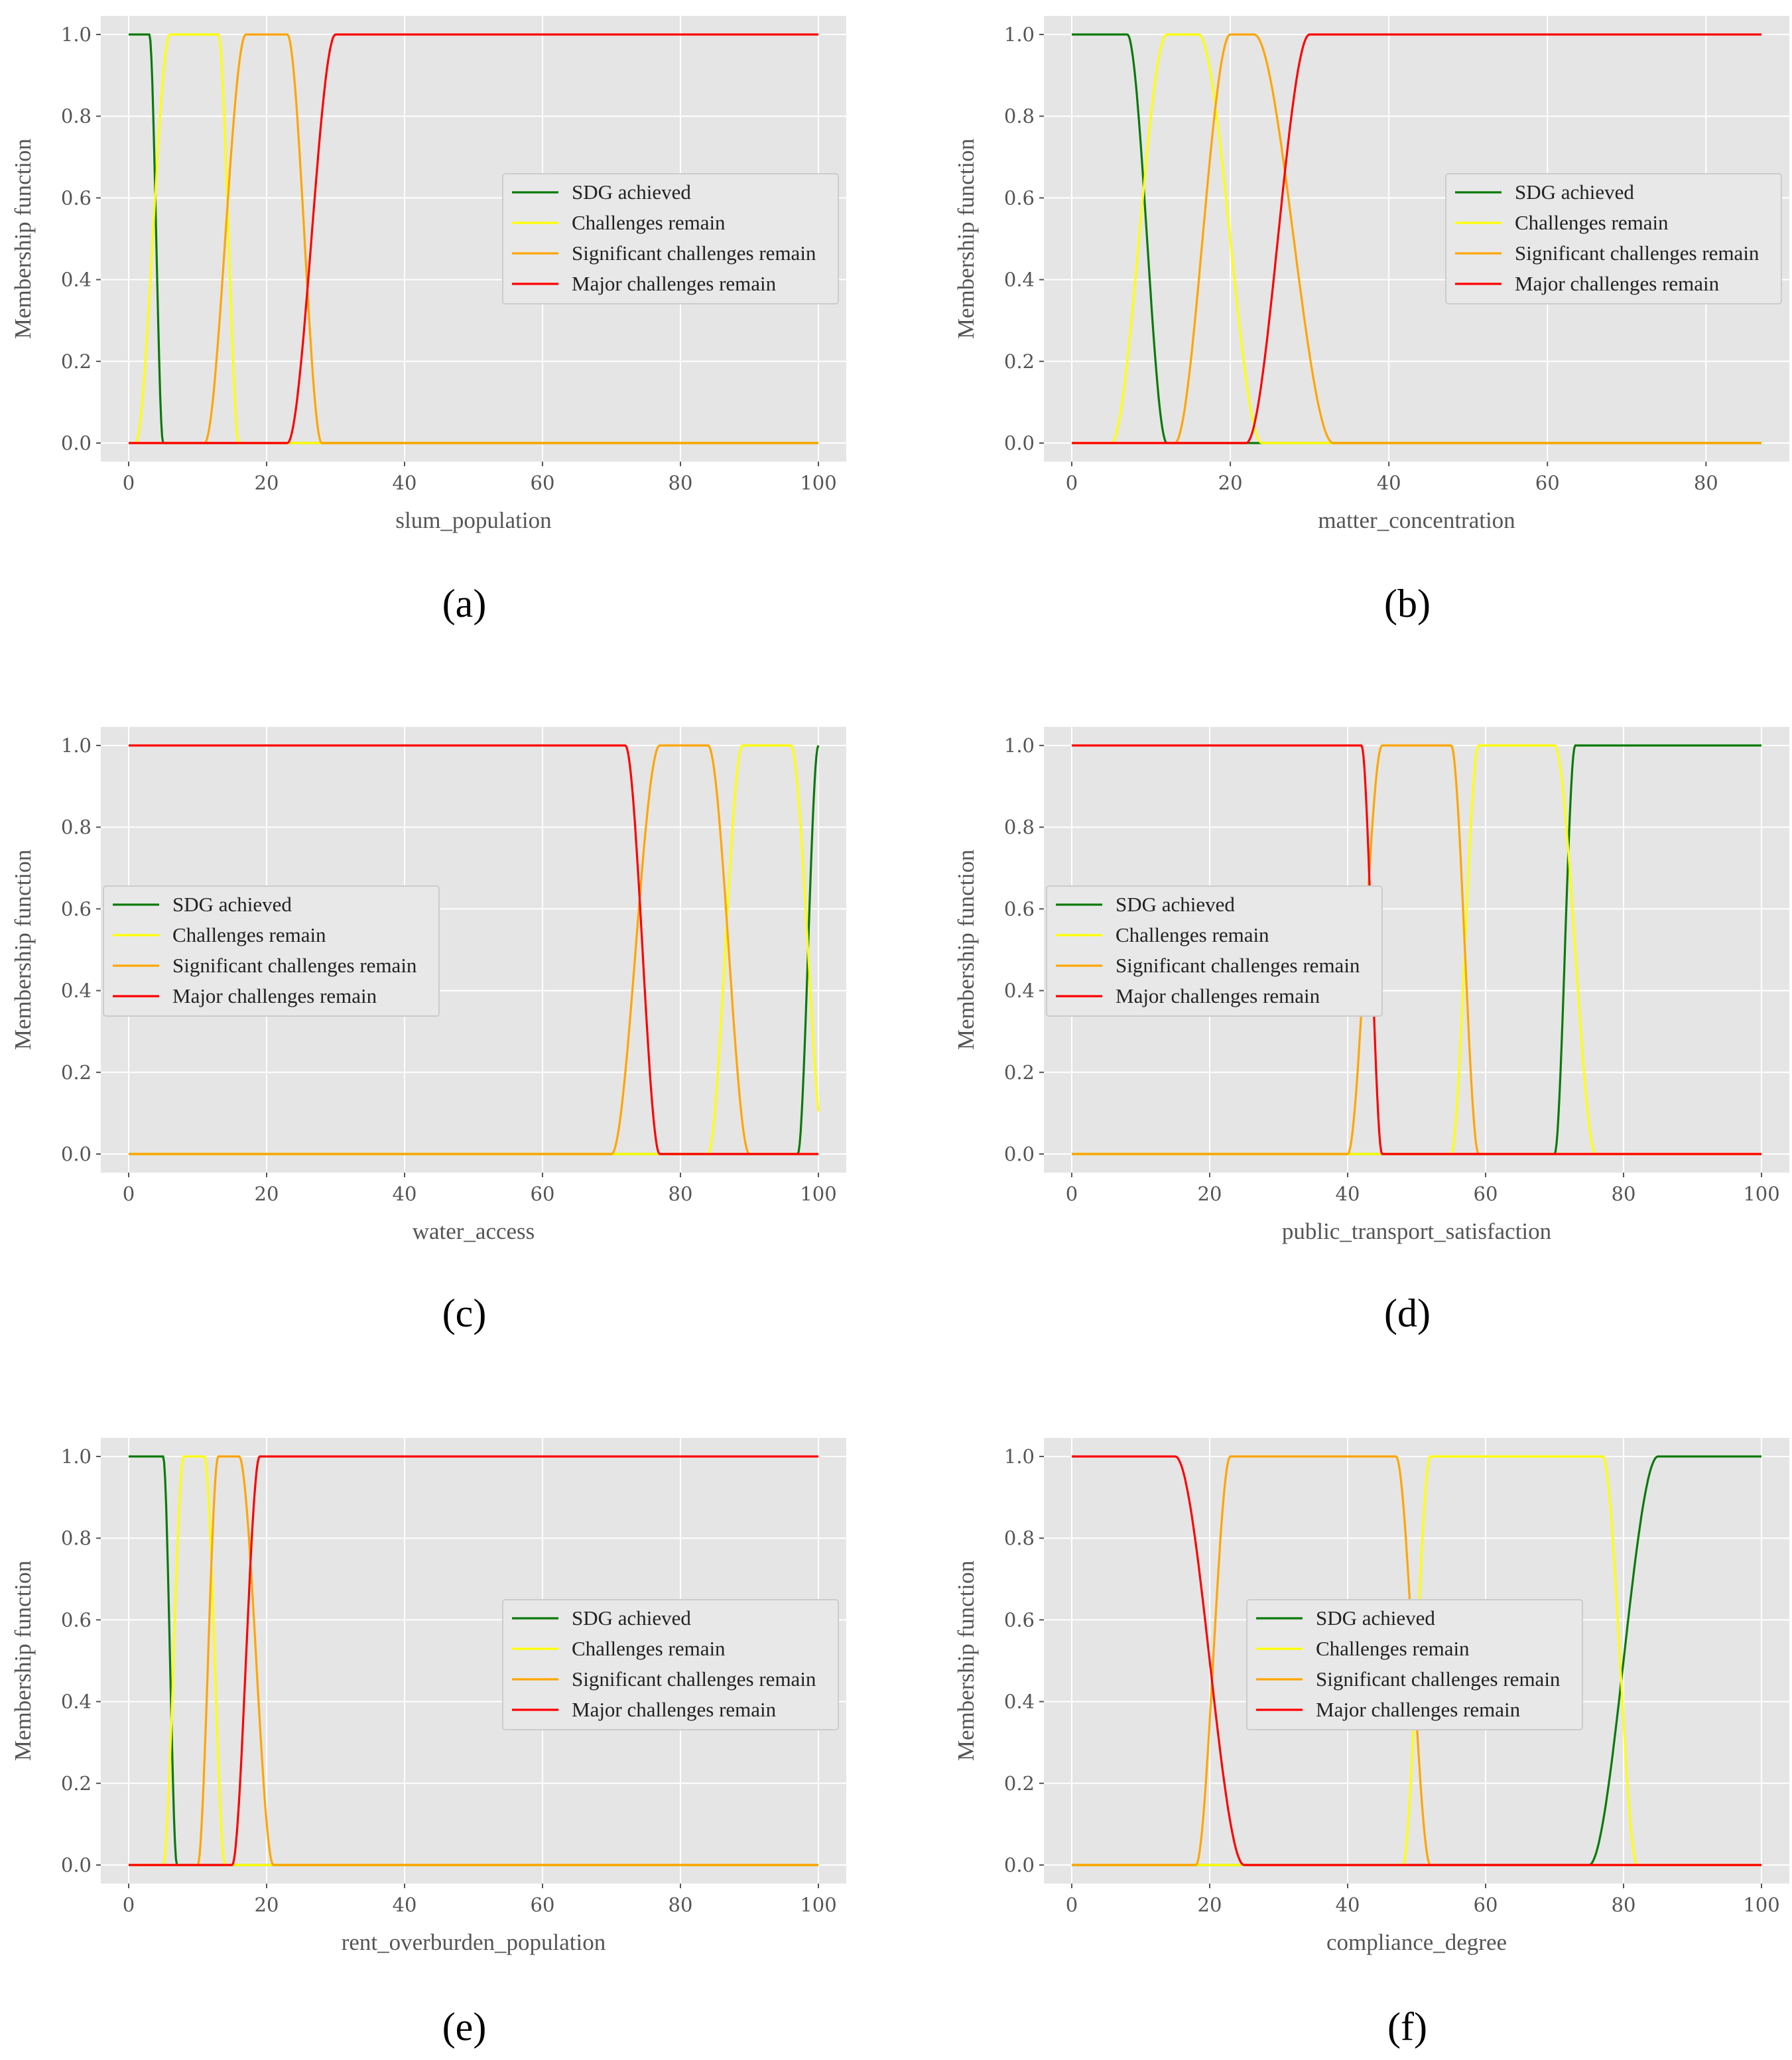 The width and height of the screenshot is (1792, 2060). Describe the element at coordinates (474, 1231) in the screenshot. I see `x-axis-label: water_access` at that location.